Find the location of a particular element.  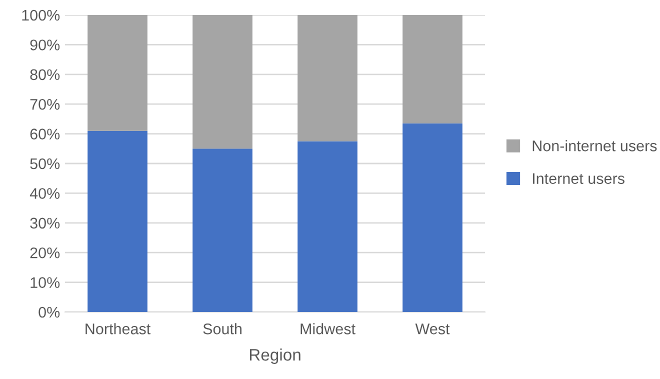

y-tick-label: 0% is located at coordinates (49, 312).